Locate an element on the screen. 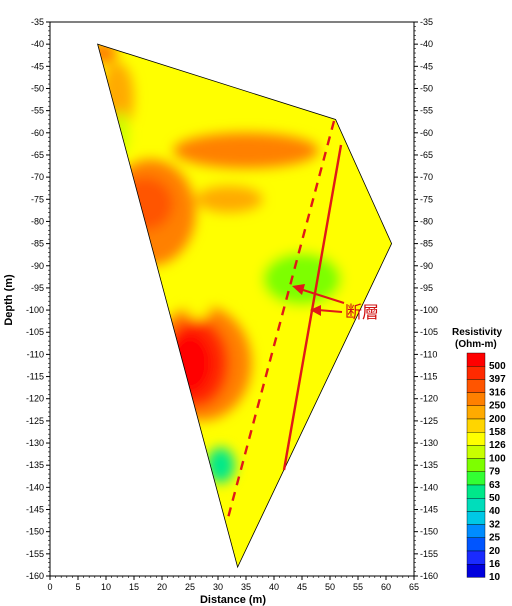 This screenshot has width=512, height=606. x-tick-label: 60 is located at coordinates (386, 587).